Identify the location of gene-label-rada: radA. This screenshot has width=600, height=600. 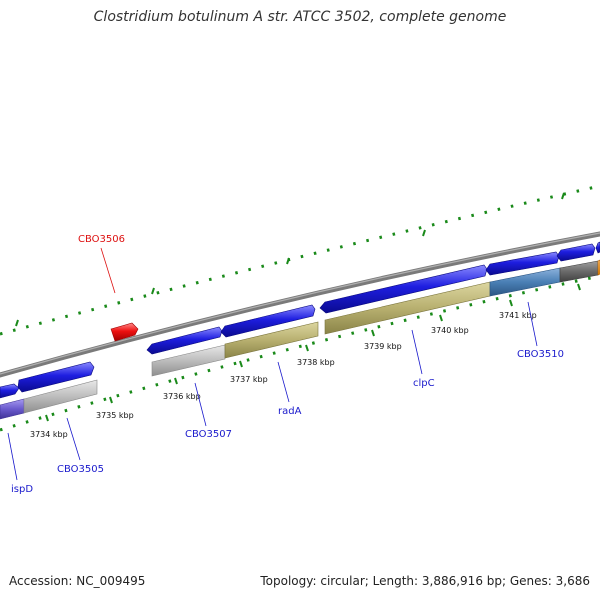
(290, 411).